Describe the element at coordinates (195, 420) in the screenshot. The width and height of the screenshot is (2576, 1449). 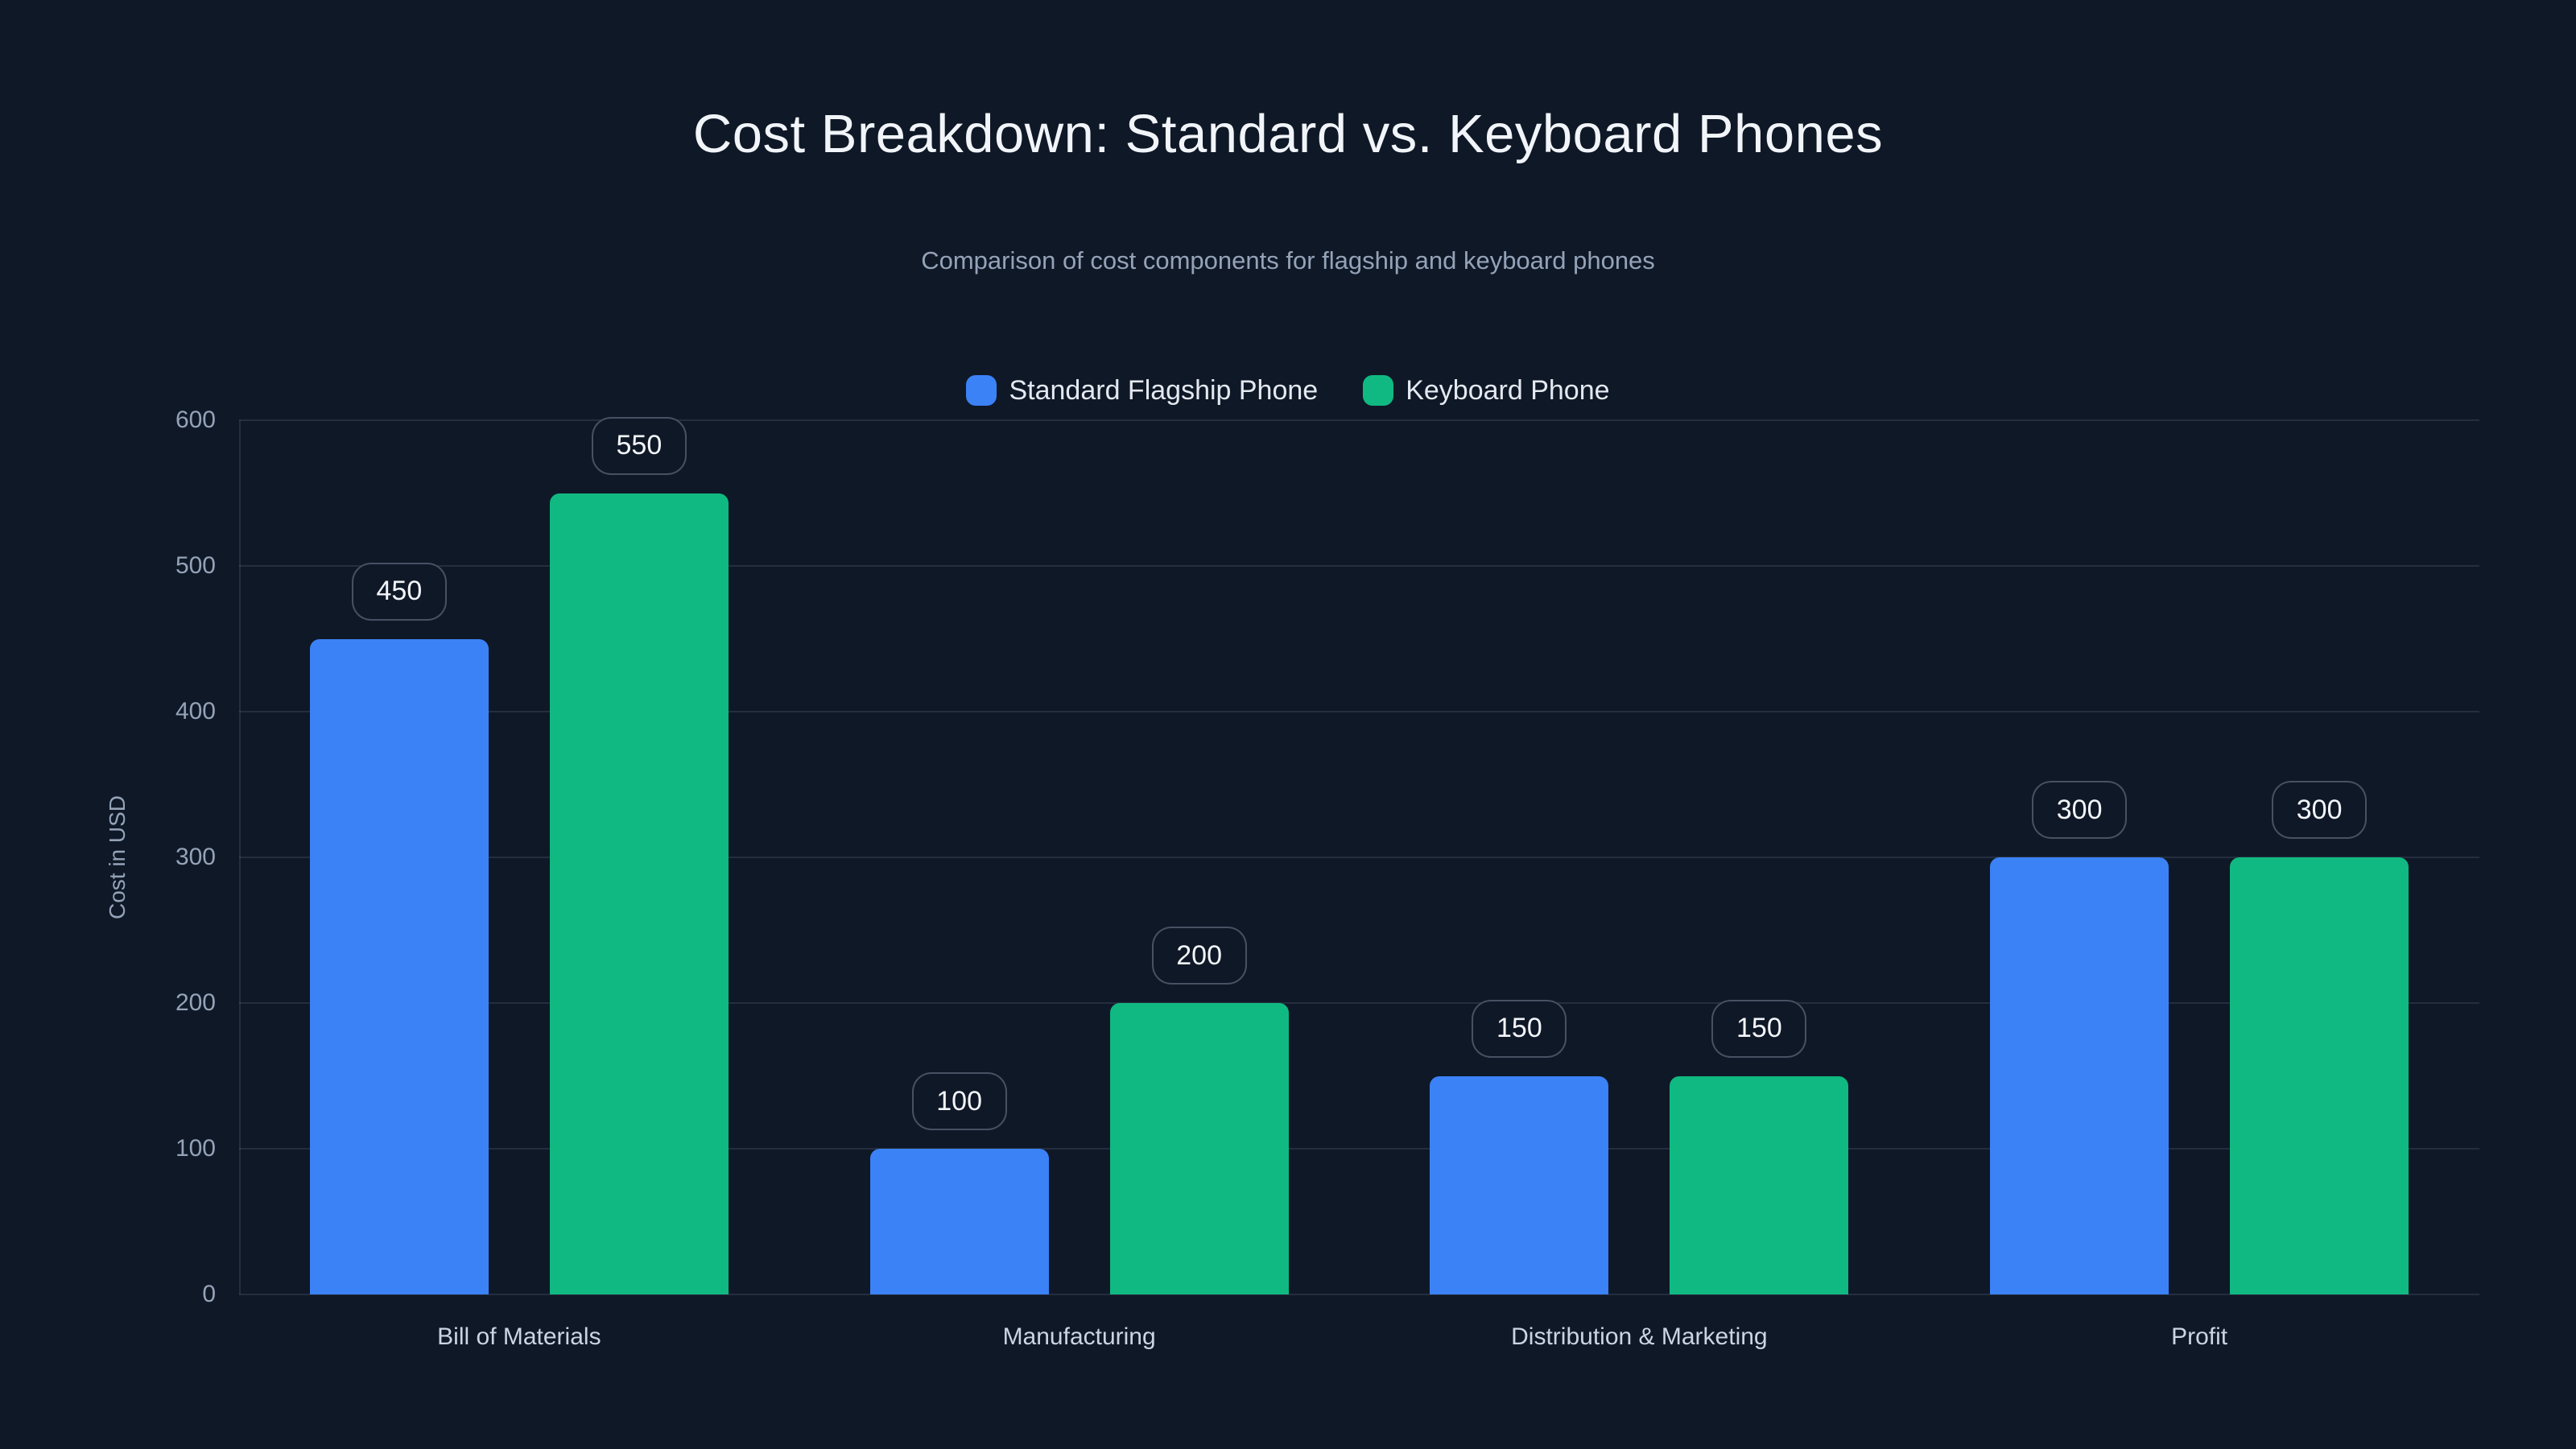
I see `y-tick-label: 600` at that location.